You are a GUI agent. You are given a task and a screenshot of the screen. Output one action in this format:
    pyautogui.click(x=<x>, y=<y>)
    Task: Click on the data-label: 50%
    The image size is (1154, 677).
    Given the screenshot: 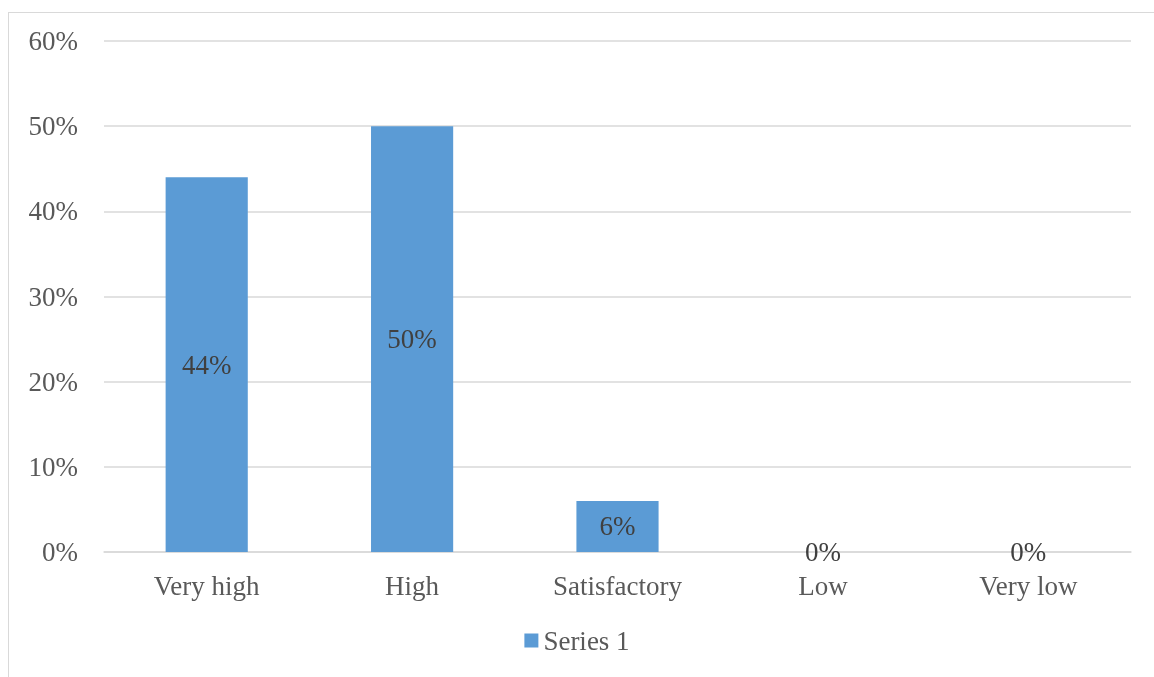 What is the action you would take?
    pyautogui.click(x=412, y=339)
    